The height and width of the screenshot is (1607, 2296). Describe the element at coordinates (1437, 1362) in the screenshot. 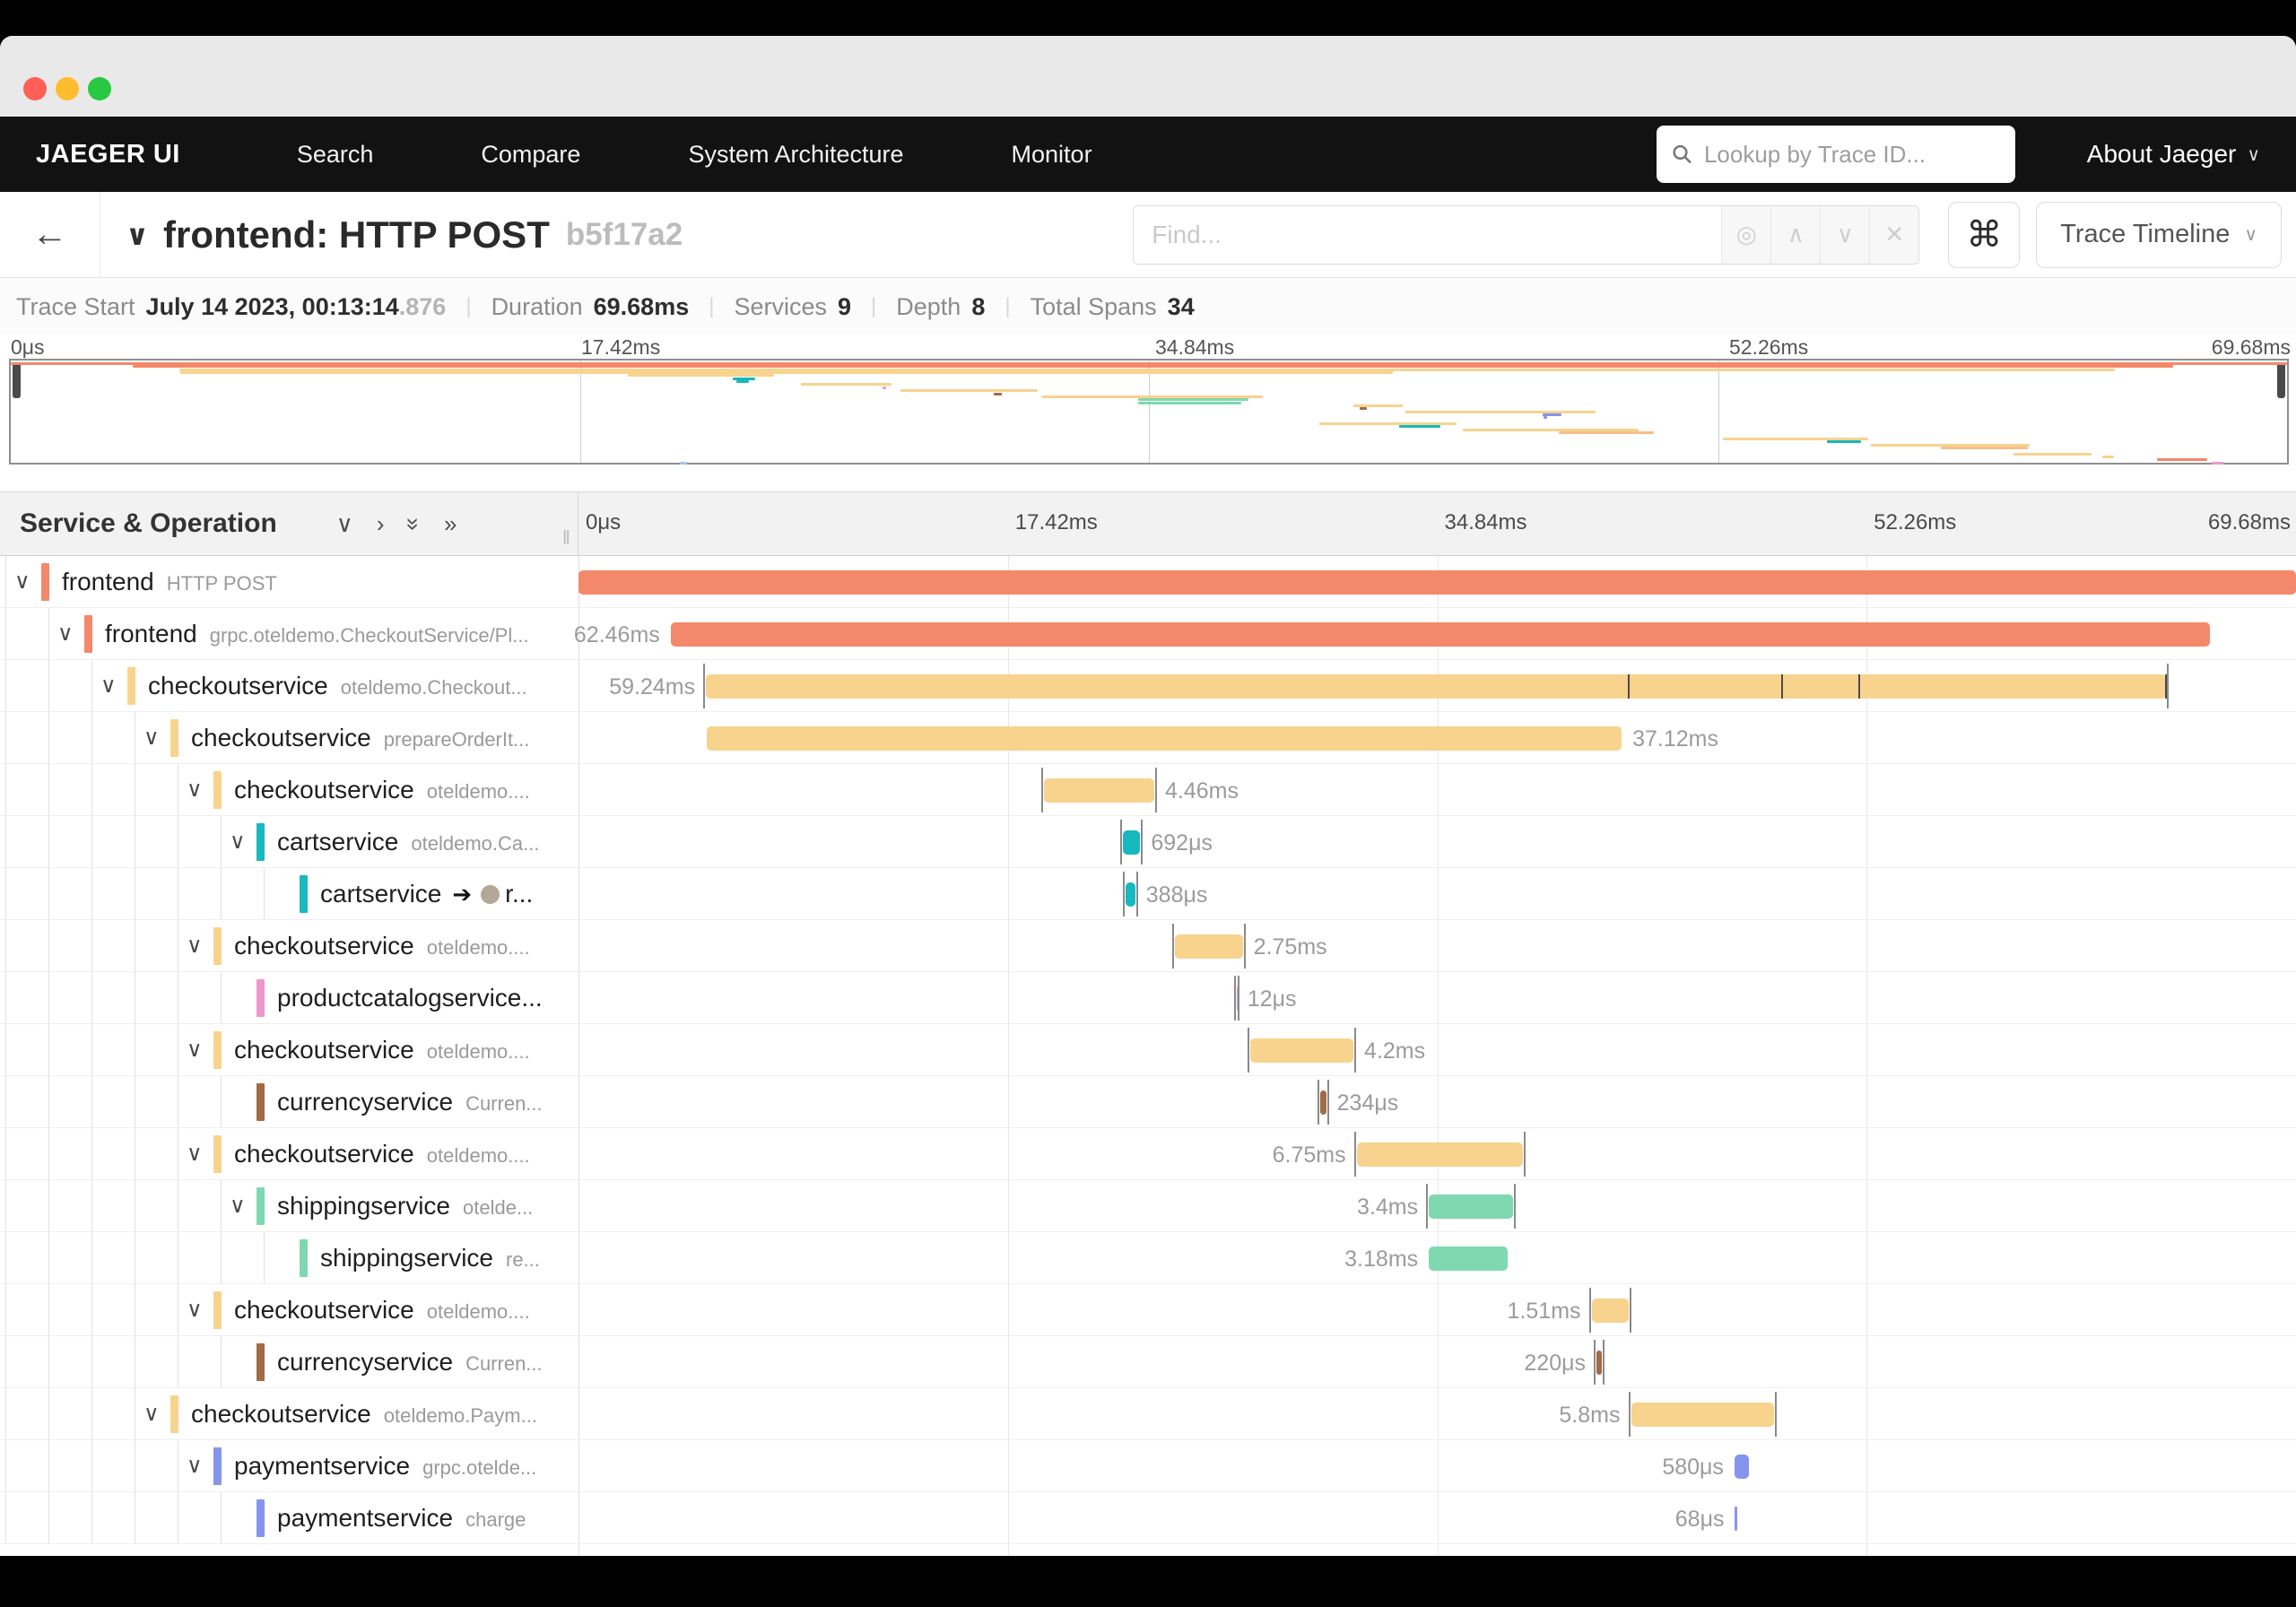

I see `span-timeline-cell: 220μs` at that location.